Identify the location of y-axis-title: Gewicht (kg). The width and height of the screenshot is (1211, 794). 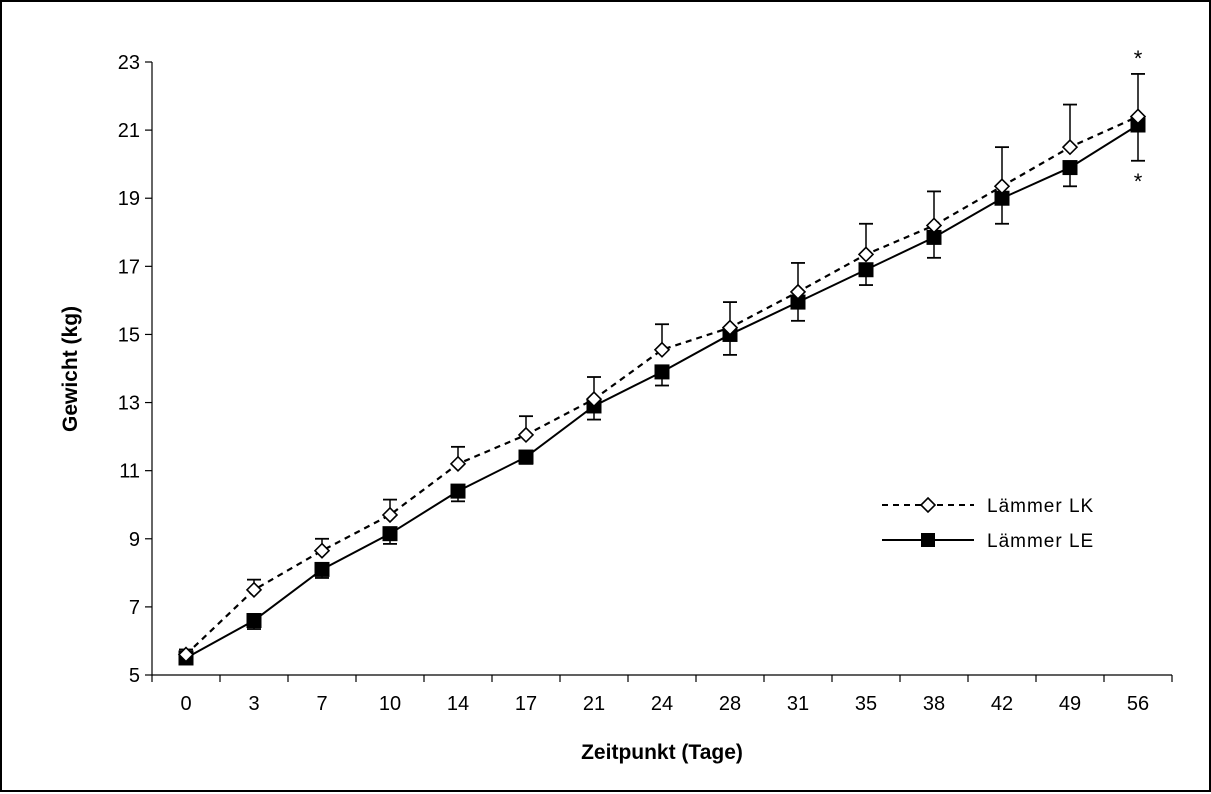
(70, 369).